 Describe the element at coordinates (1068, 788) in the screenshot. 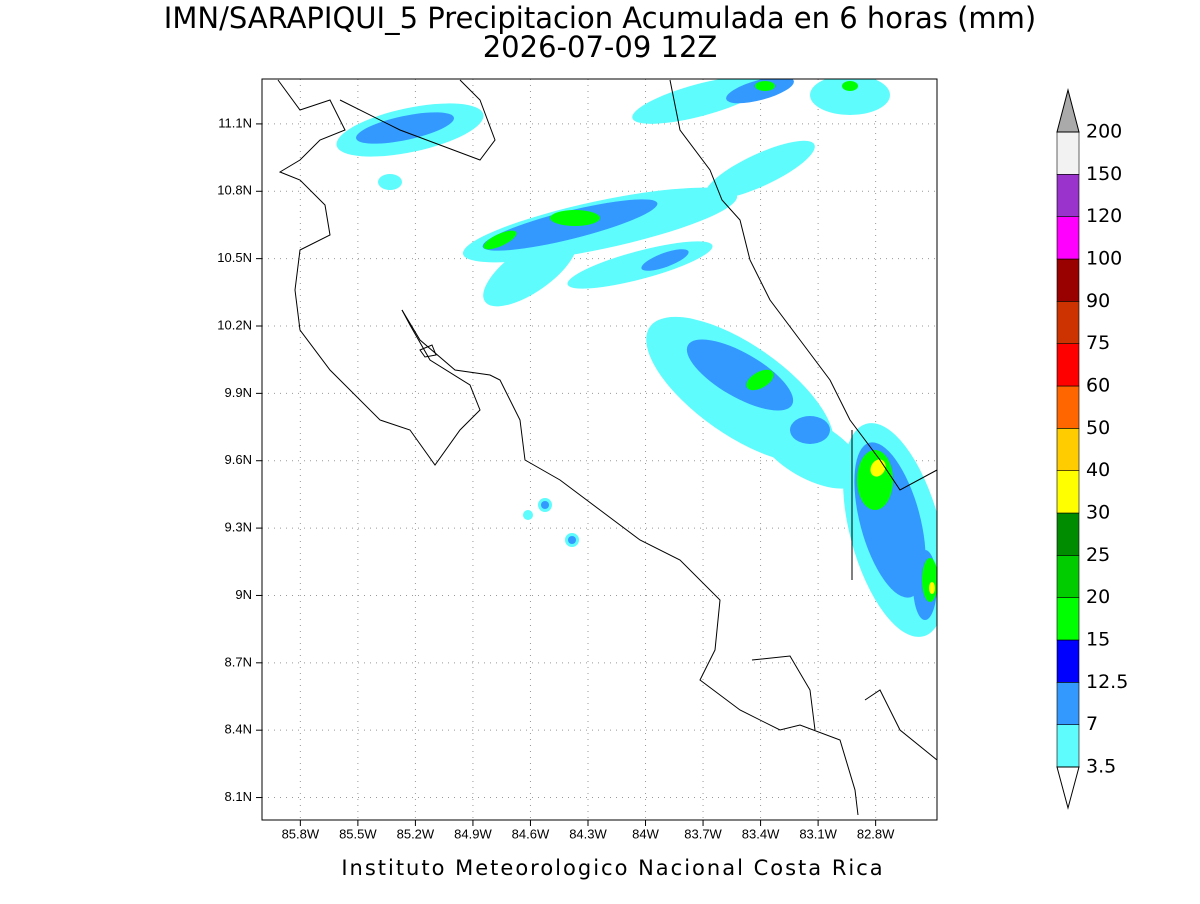

I see `colorbar-under` at that location.